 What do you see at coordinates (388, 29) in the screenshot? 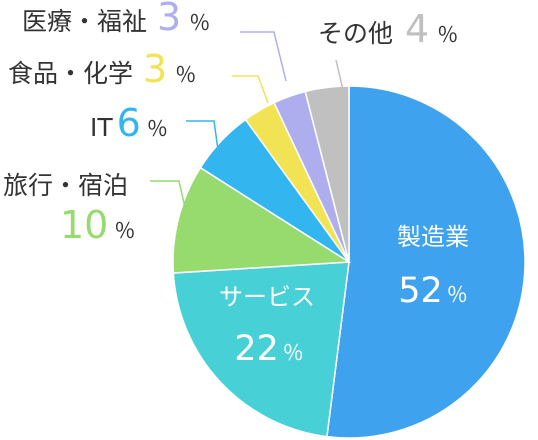
I see `label-other: その他 4 ％` at bounding box center [388, 29].